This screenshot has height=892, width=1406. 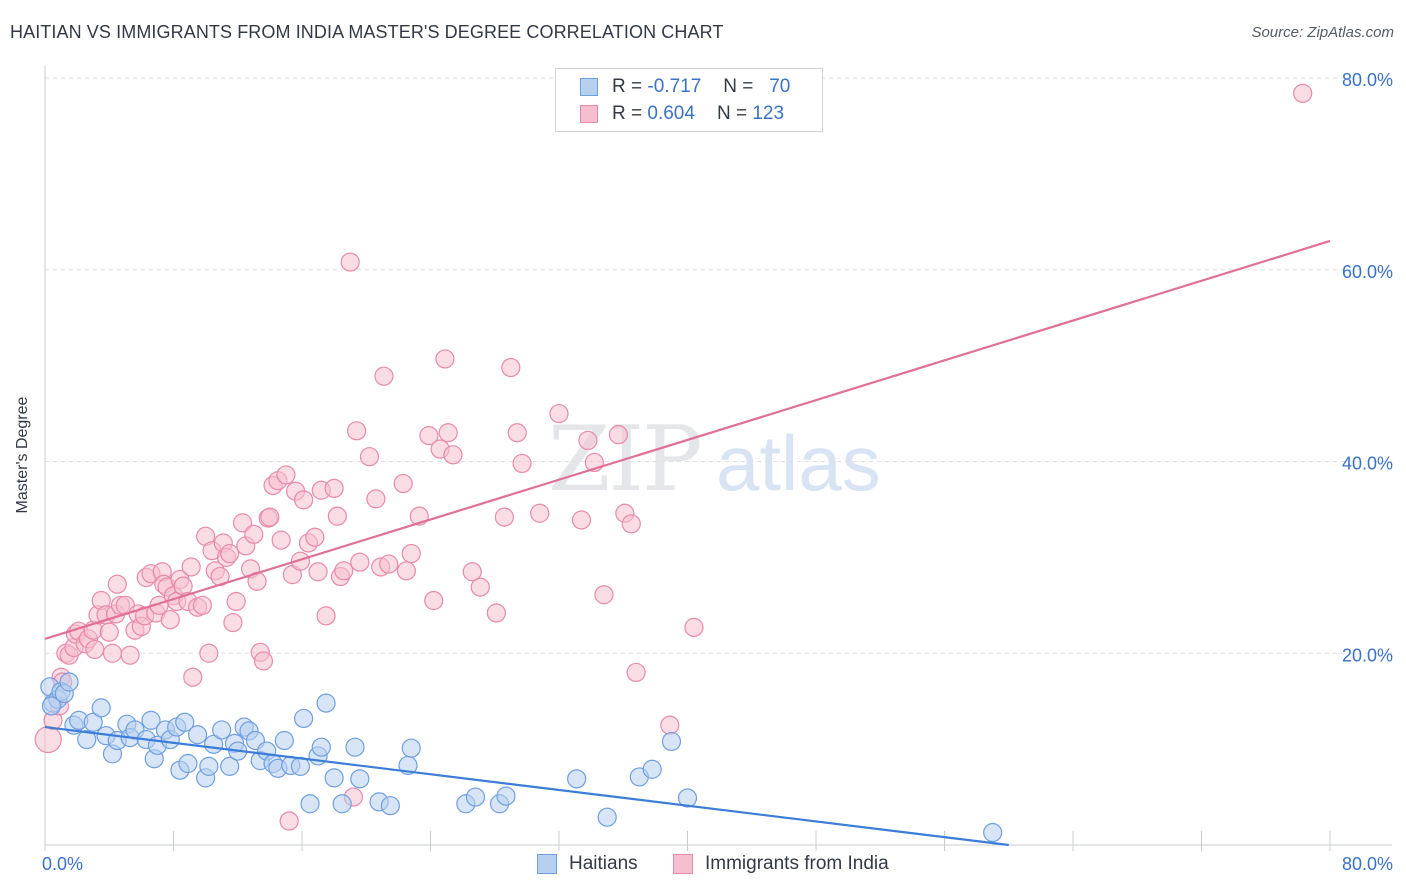 I want to click on r-value: 0.604, so click(x=671, y=113).